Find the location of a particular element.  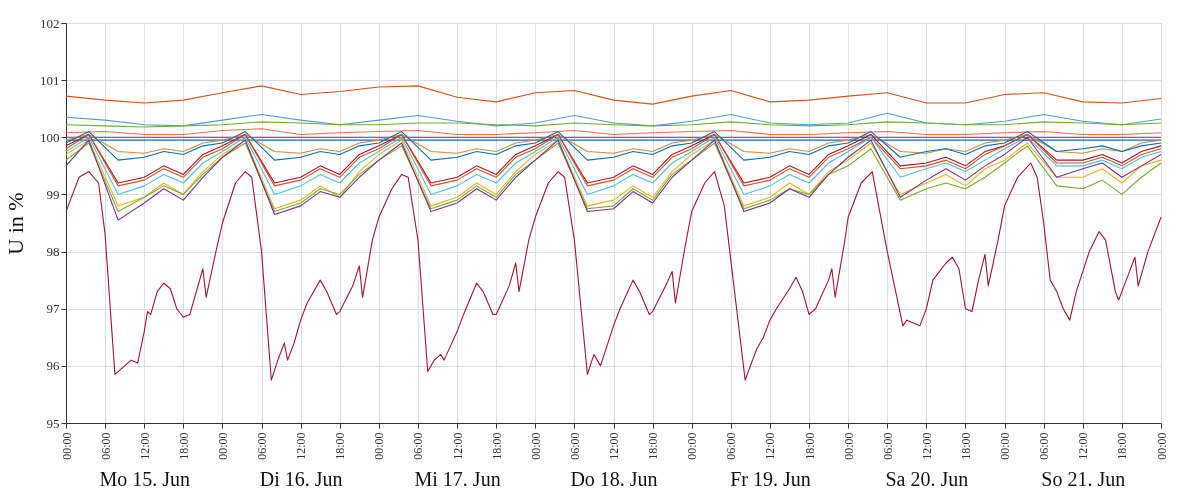

x2-tick-label: So 21. Jun is located at coordinates (1083, 478).